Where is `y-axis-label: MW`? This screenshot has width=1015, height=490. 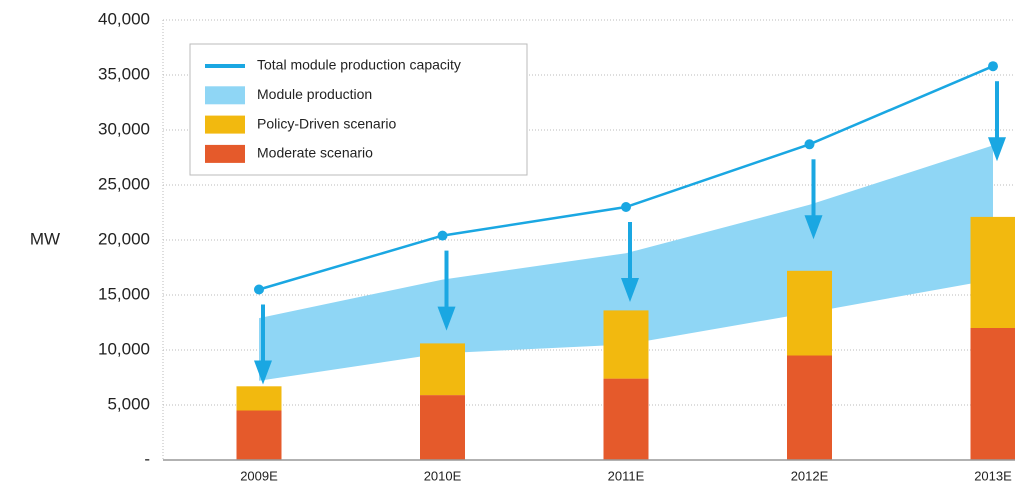 y-axis-label: MW is located at coordinates (45, 238).